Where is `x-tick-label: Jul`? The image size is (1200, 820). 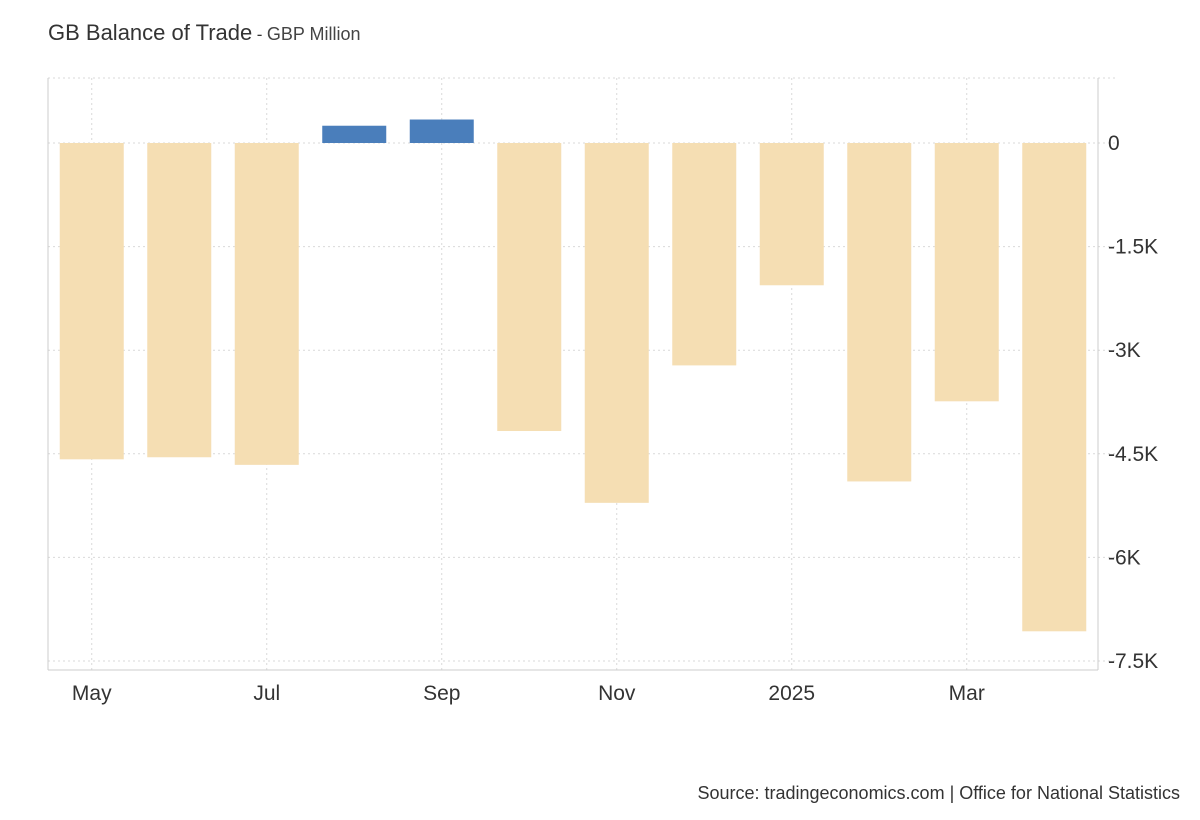 x-tick-label: Jul is located at coordinates (266, 693).